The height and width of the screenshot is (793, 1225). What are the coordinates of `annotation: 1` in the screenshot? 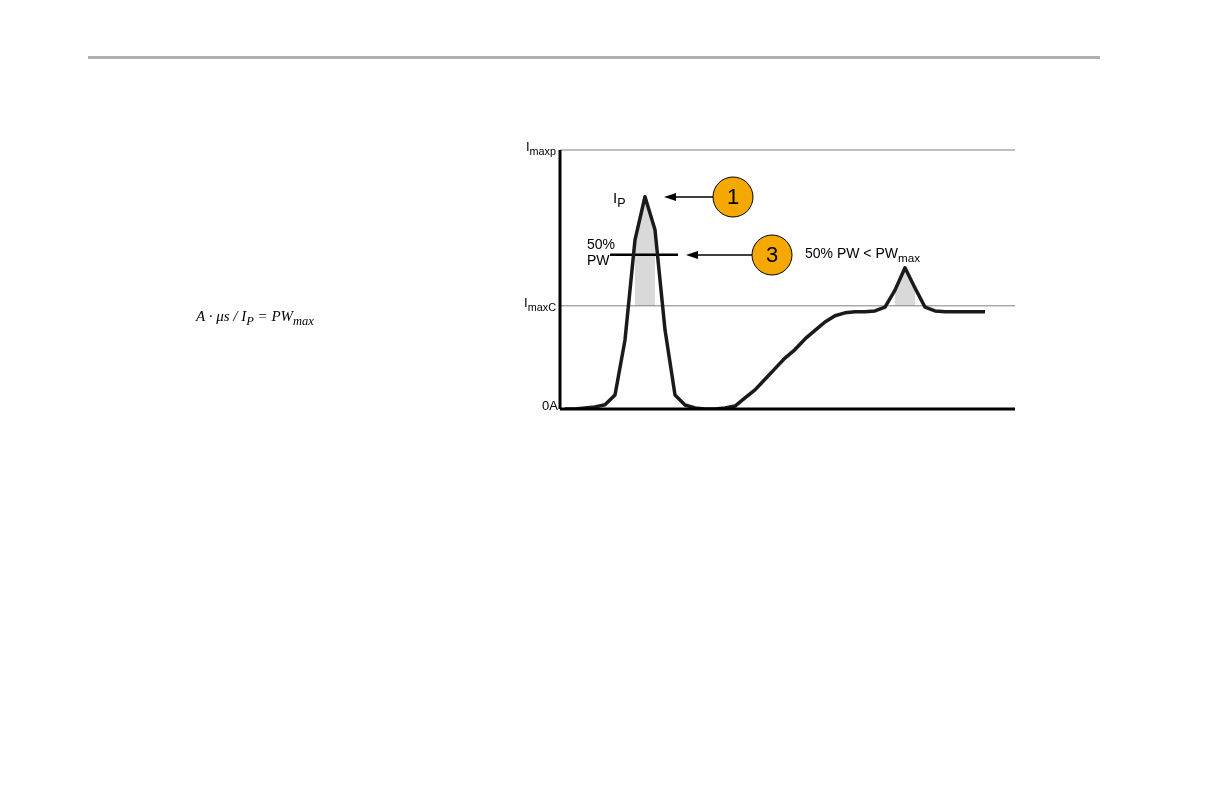 It's located at (733, 197).